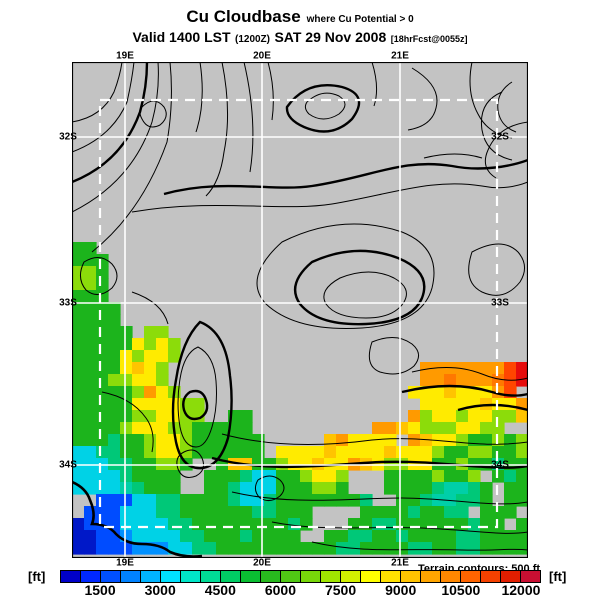 The width and height of the screenshot is (600, 600). Describe the element at coordinates (125, 563) in the screenshot. I see `lon-label-bottom: 19E` at that location.